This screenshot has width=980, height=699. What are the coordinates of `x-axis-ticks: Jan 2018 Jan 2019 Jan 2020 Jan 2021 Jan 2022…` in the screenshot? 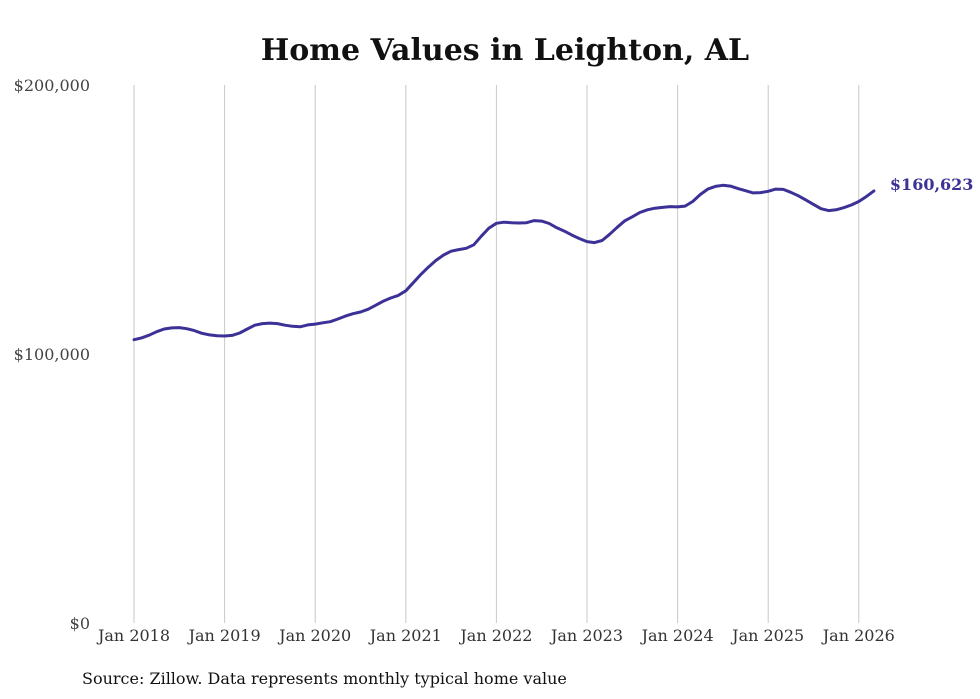 It's located at (495, 635).